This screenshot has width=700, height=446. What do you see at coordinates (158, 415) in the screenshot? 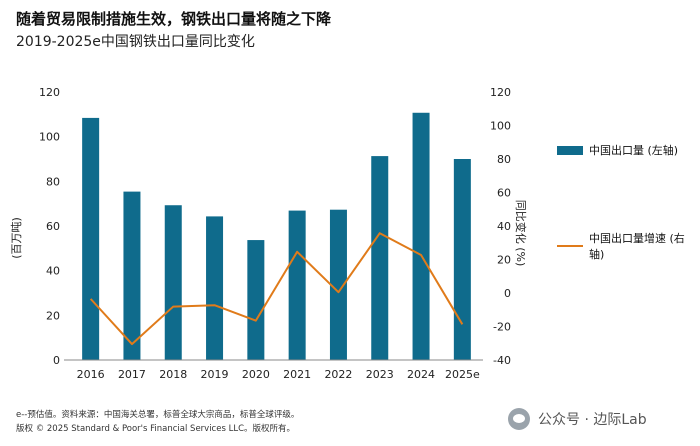
I see `source-note: e--预估值。资料来源：中国海关总署，标普全球大宗商品，标普全球评级。` at bounding box center [158, 415].